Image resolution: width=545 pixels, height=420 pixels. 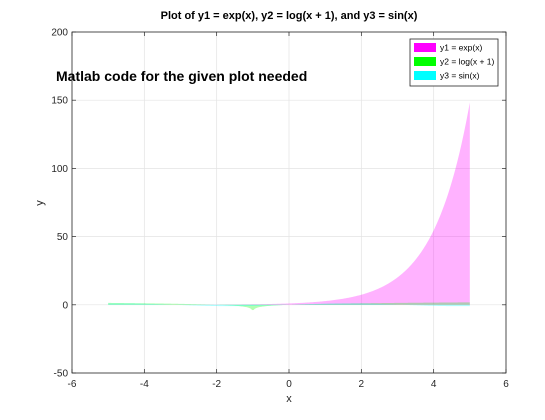 What do you see at coordinates (506, 384) in the screenshot?
I see `x-tick-label: 6` at bounding box center [506, 384].